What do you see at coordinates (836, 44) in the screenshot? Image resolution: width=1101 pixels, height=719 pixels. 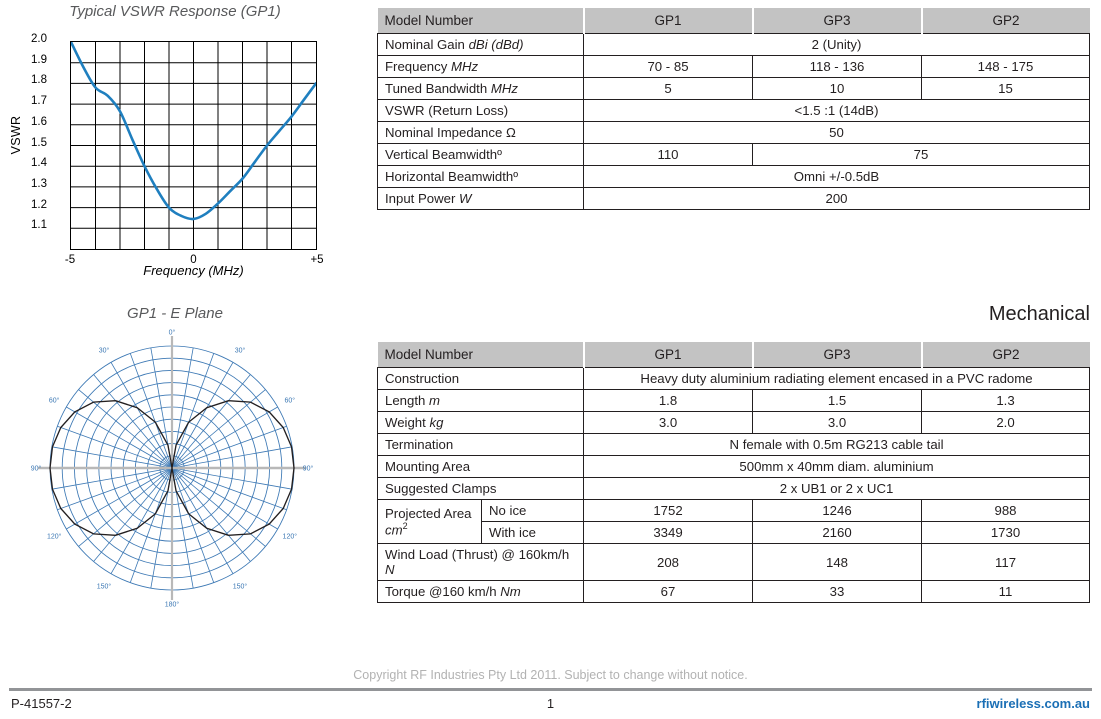 I see `table-cell-value: 2 (Unity)` at bounding box center [836, 44].